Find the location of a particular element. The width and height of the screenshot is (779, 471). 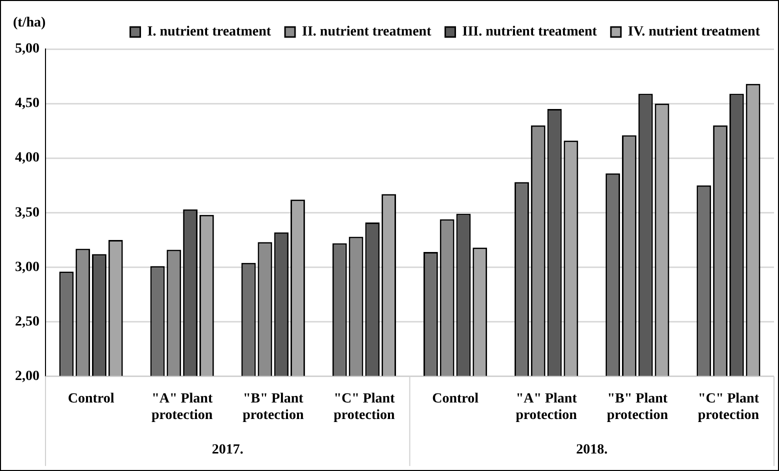

y-axis-title: (t/ha) is located at coordinates (29, 23).